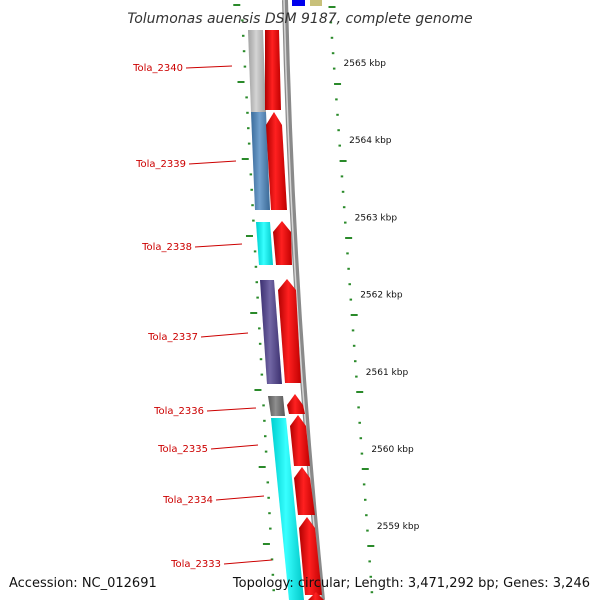 The image size is (600, 600). Describe the element at coordinates (387, 373) in the screenshot. I see `scale-label: 2561 kbp` at that location.